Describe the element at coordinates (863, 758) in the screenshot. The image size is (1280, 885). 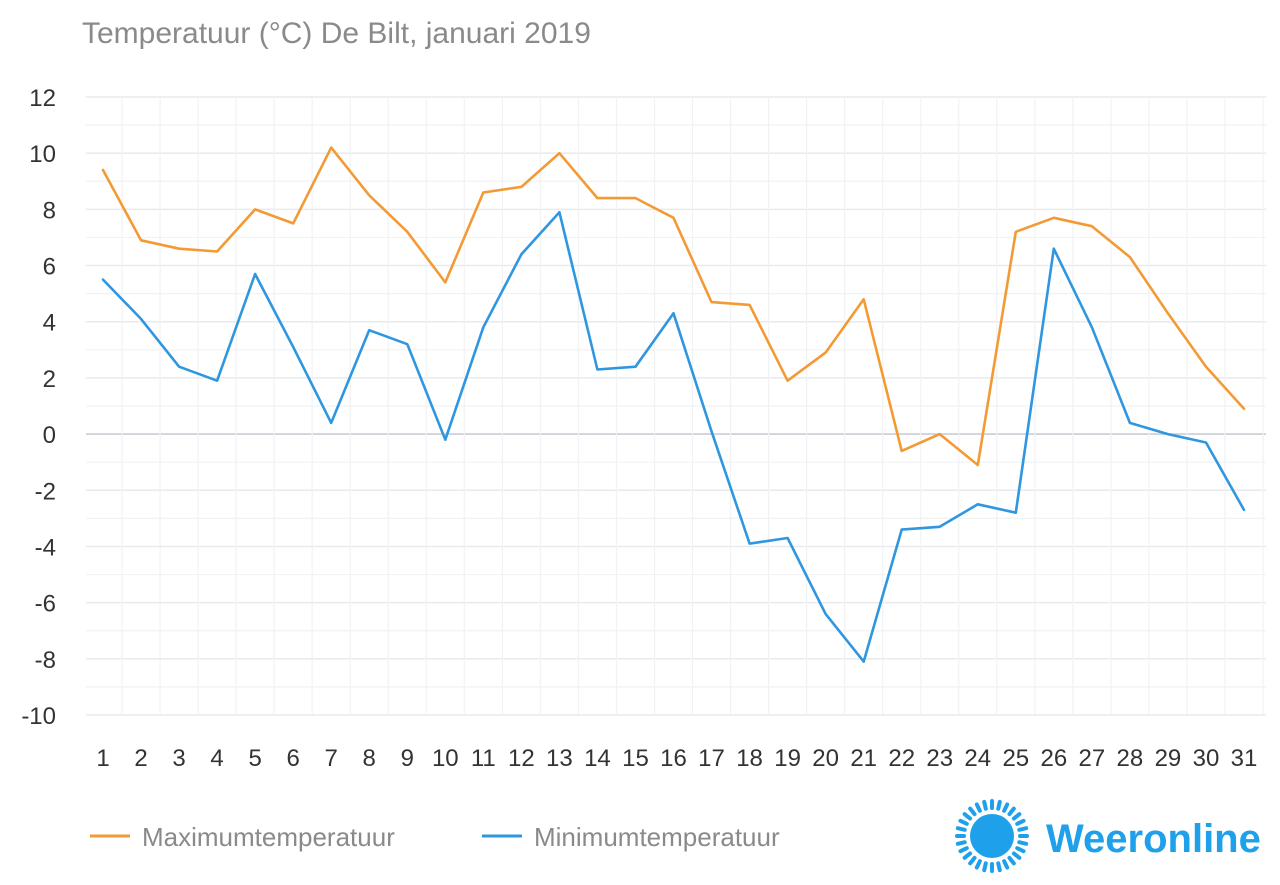
I see `x-tick-label: 21` at that location.